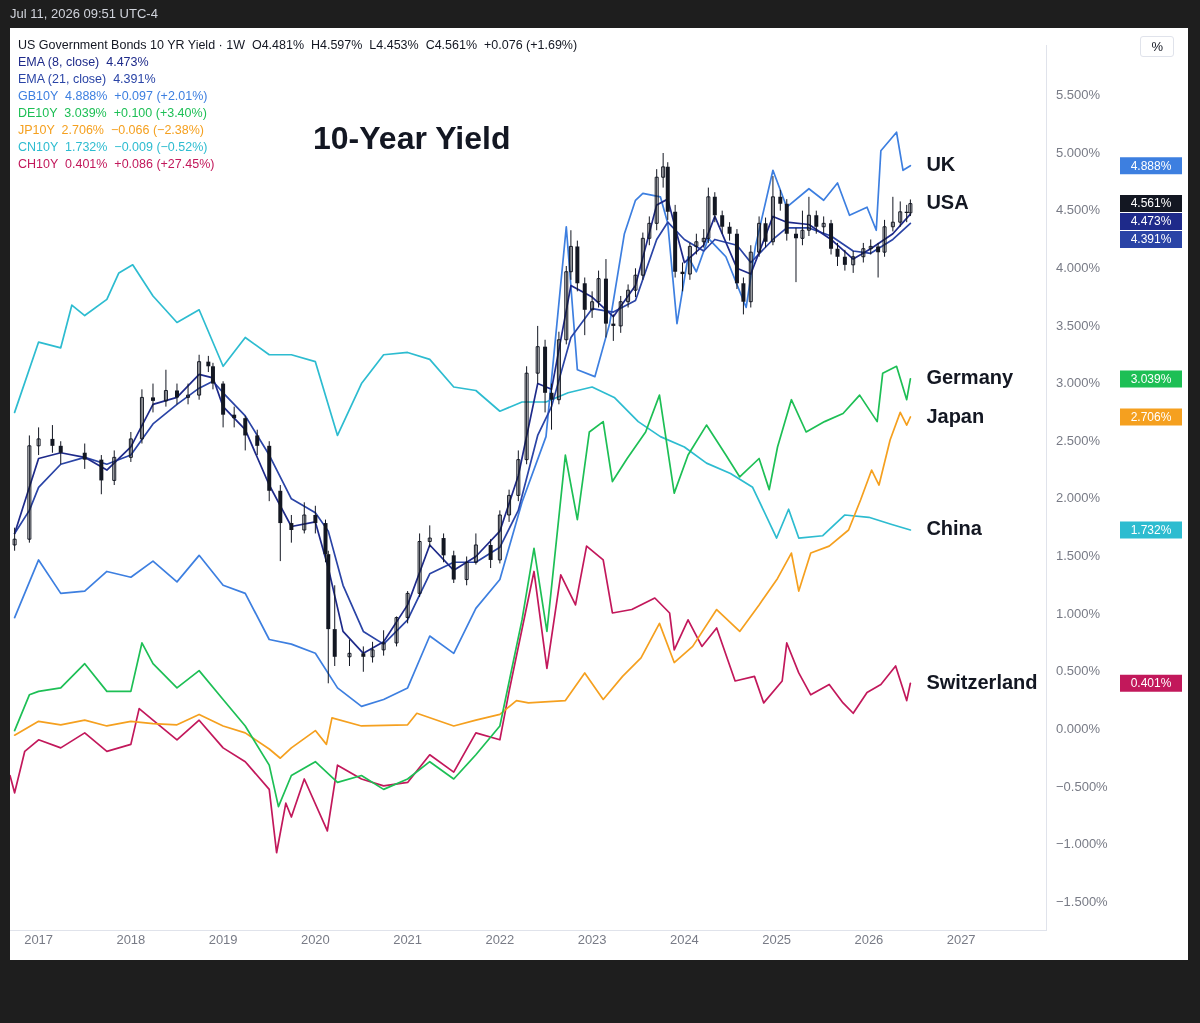 Image resolution: width=1200 pixels, height=1023 pixels. I want to click on series-label: USA, so click(947, 202).